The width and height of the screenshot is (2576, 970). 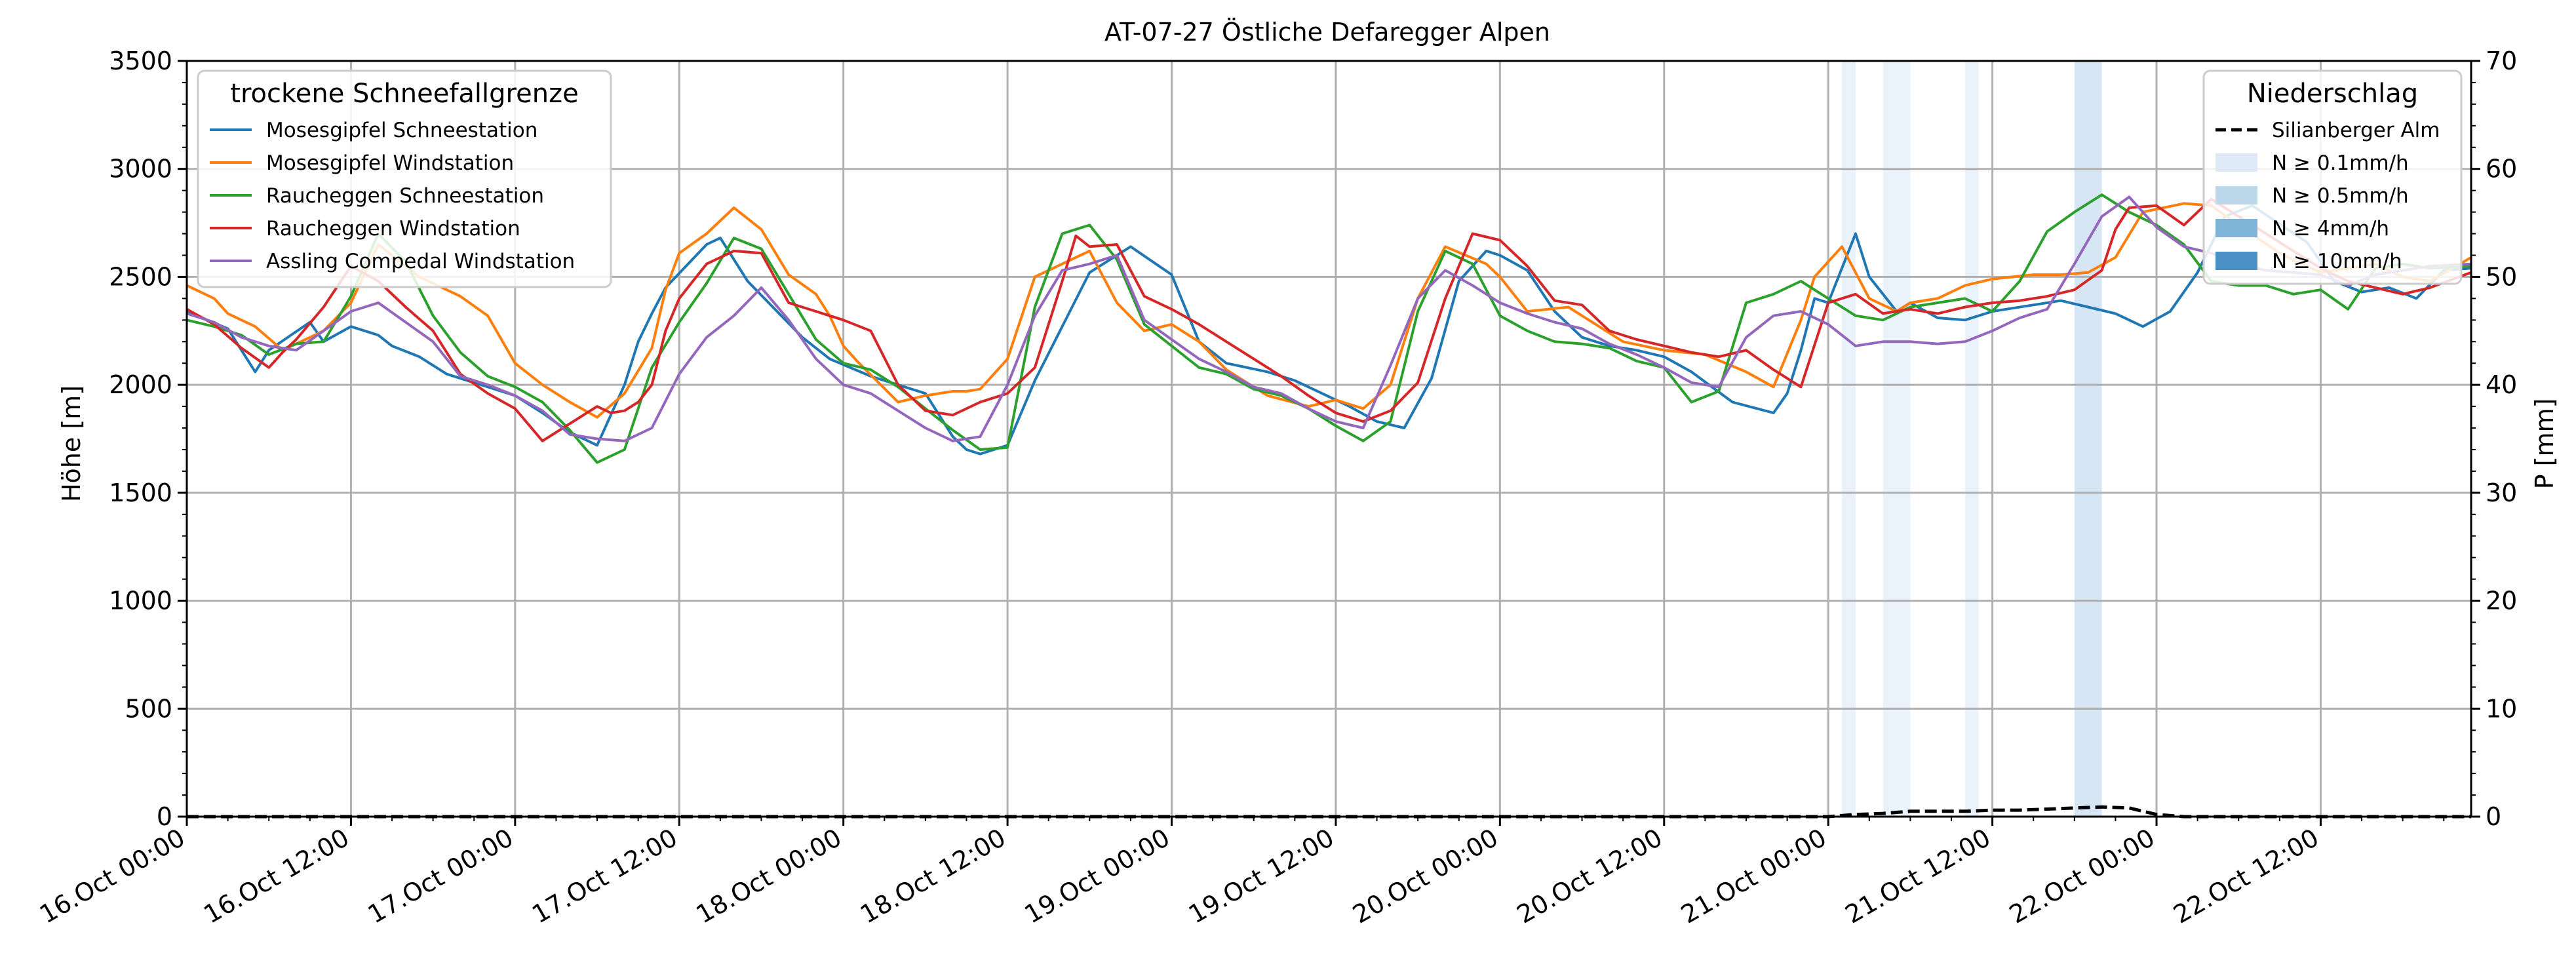 What do you see at coordinates (140, 61) in the screenshot?
I see `y-tick-label: 3500` at bounding box center [140, 61].